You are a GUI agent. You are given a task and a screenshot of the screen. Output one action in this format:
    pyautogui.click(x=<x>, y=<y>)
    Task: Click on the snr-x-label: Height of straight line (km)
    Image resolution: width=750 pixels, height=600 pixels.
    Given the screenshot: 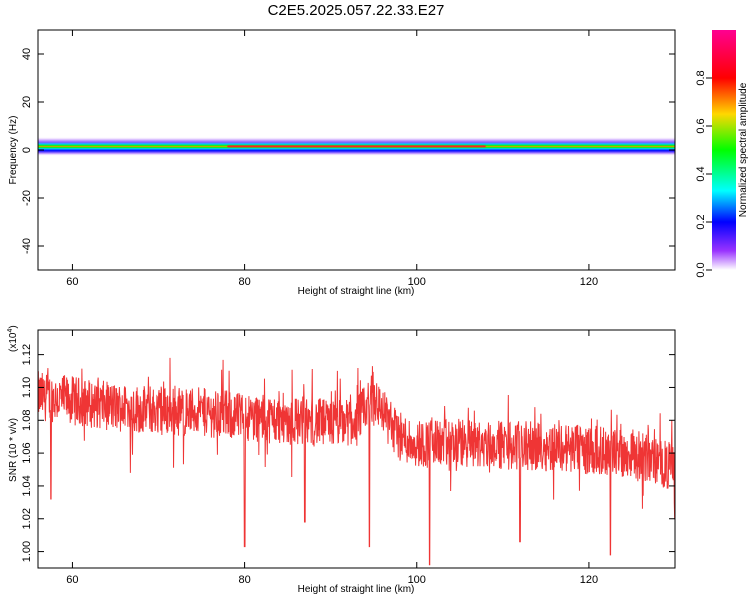 What is the action you would take?
    pyautogui.click(x=356, y=589)
    